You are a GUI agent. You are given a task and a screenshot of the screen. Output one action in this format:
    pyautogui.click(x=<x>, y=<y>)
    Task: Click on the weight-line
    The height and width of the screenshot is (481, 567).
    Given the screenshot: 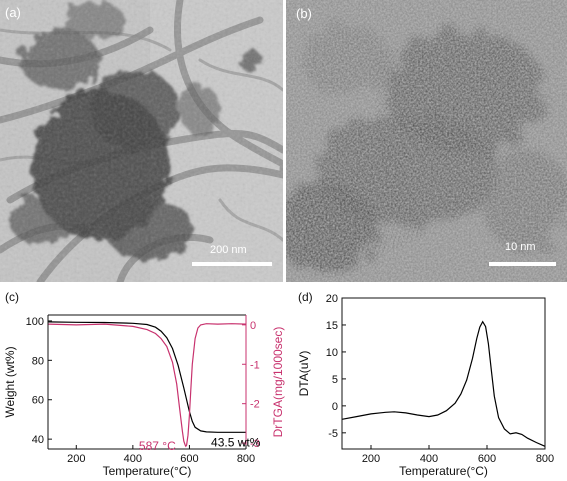 What is the action you would take?
    pyautogui.click(x=146, y=377)
    